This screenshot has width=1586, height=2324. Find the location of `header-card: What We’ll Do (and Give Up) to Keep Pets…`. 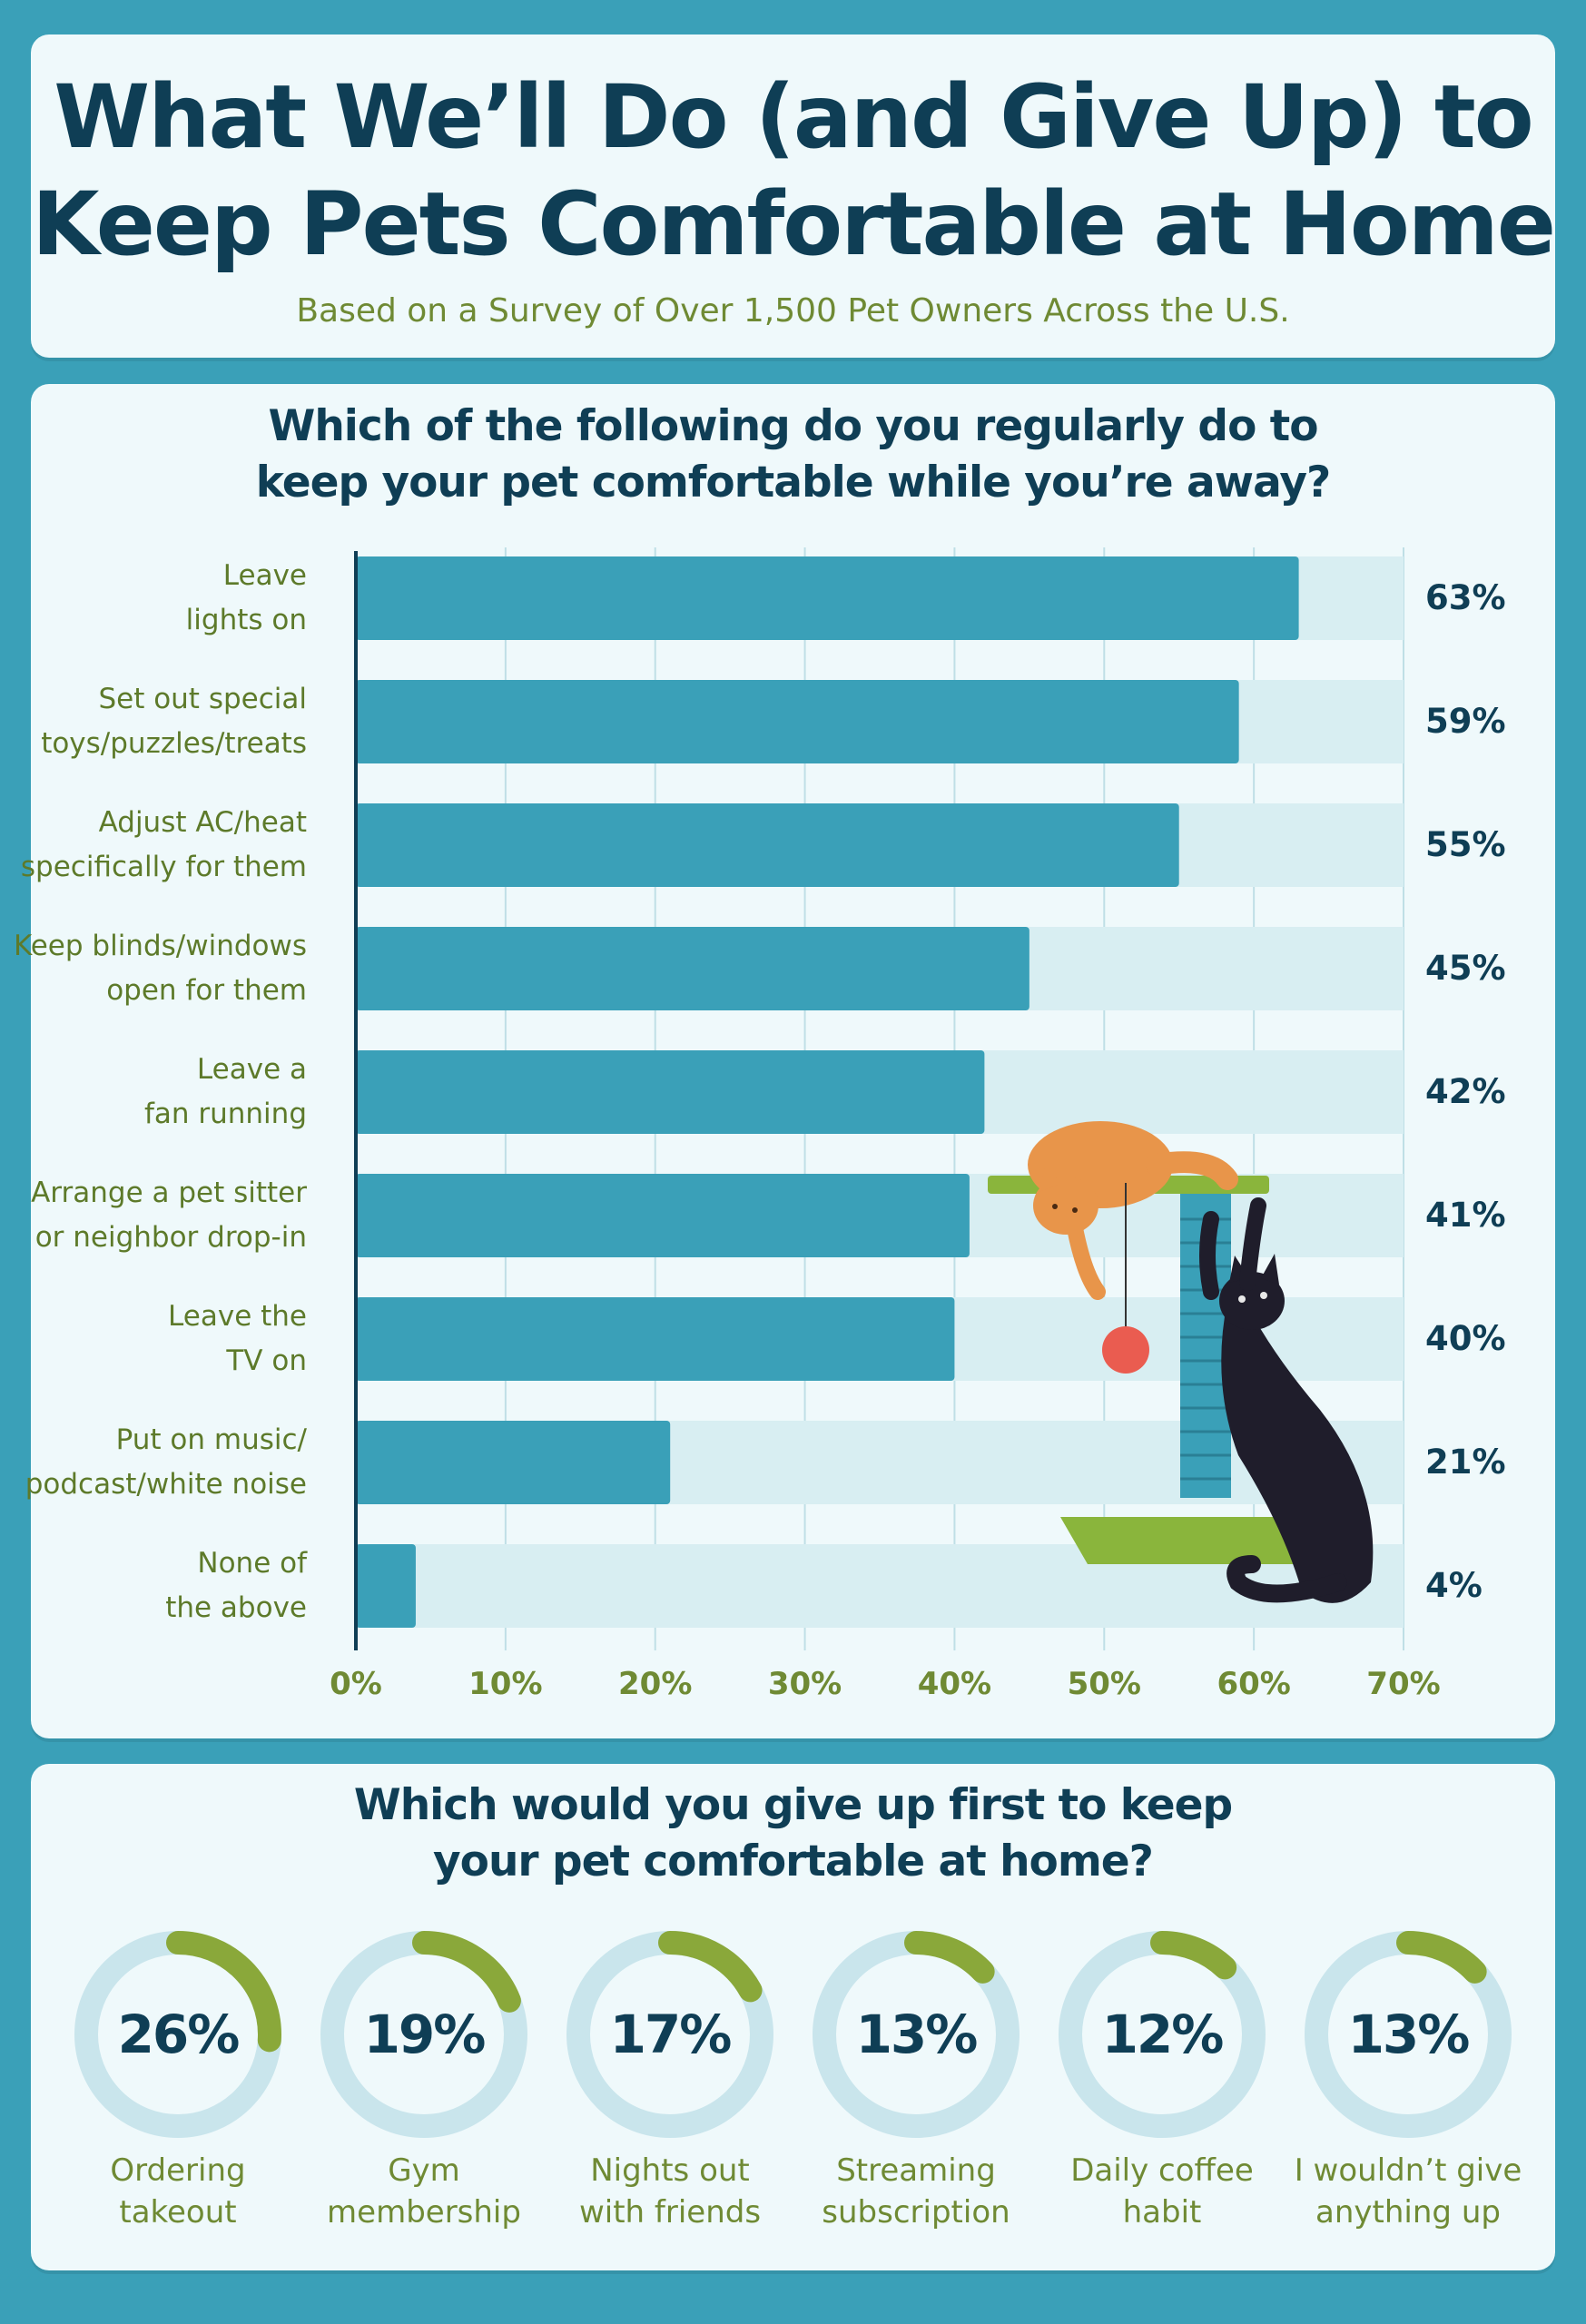

header-card: What We’ll Do (and Give Up) to Keep Pets… is located at coordinates (794, 196).